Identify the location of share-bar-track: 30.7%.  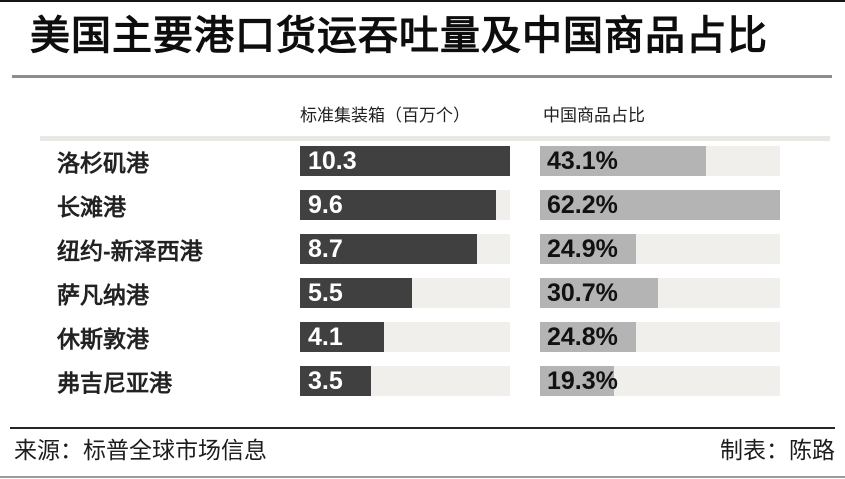
(660, 293).